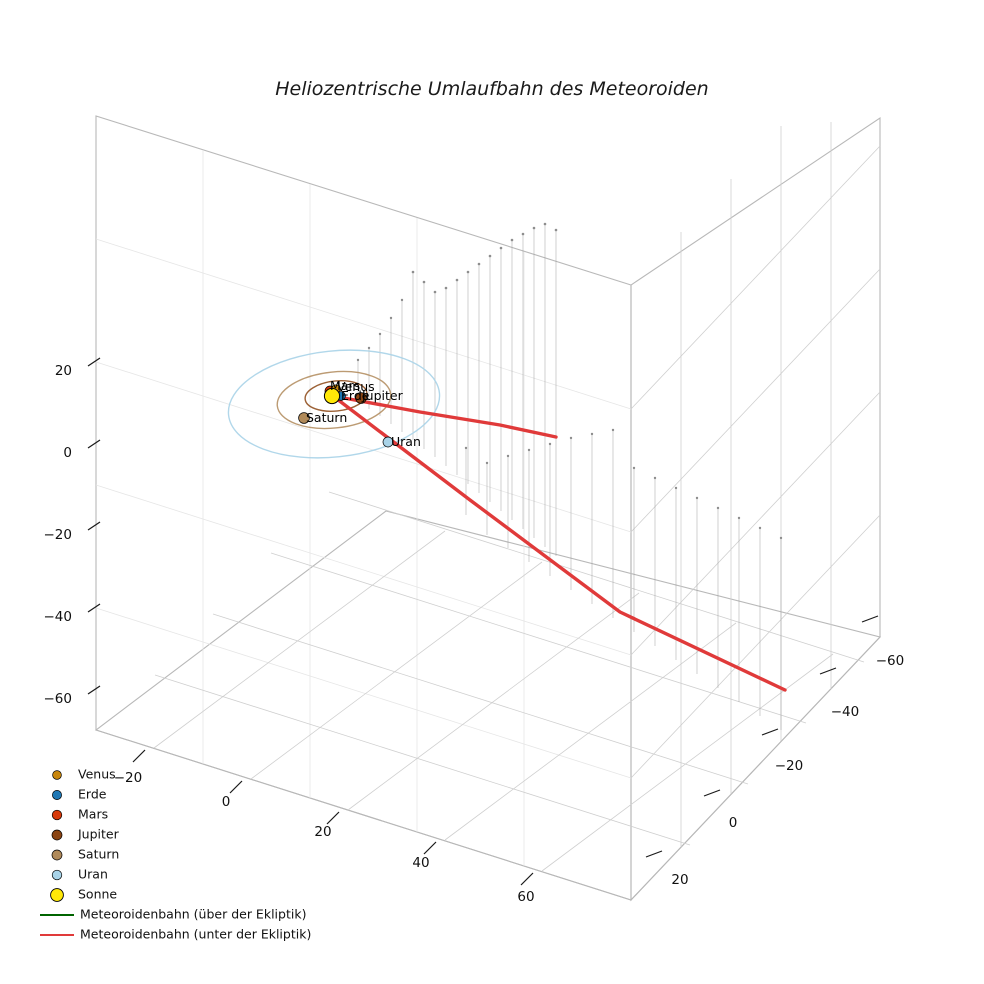 The width and height of the screenshot is (984, 984). Describe the element at coordinates (388, 442) in the screenshot. I see `body-marker-uran` at that location.